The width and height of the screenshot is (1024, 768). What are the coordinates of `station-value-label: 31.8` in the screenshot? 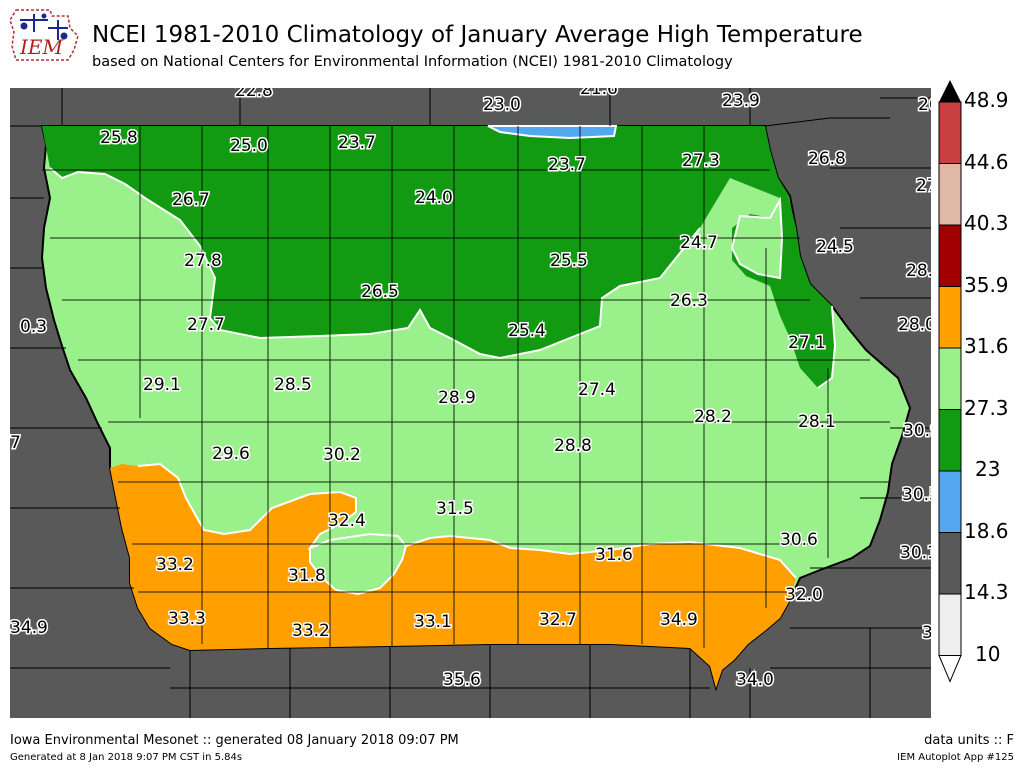 It's located at (307, 576).